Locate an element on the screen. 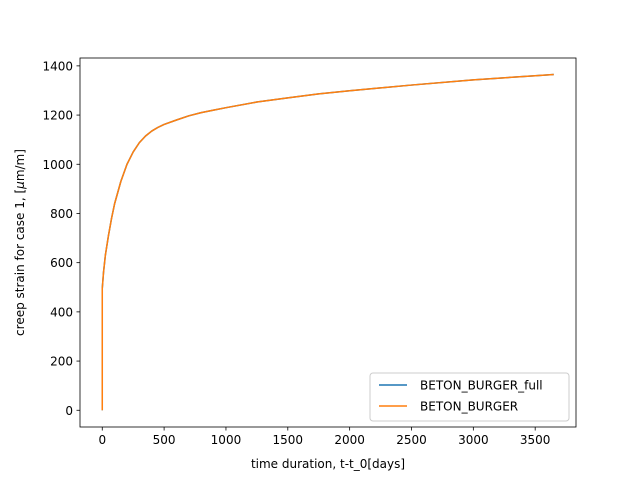 Image resolution: width=640 pixels, height=484 pixels. y-tick-label: 0 is located at coordinates (69, 411).